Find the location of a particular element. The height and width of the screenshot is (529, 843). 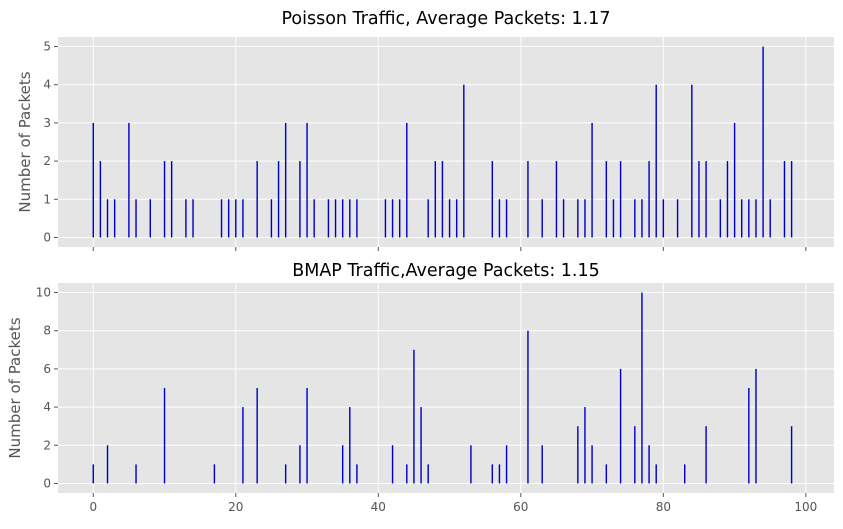

y-tick-label: 6 is located at coordinates (47, 369).